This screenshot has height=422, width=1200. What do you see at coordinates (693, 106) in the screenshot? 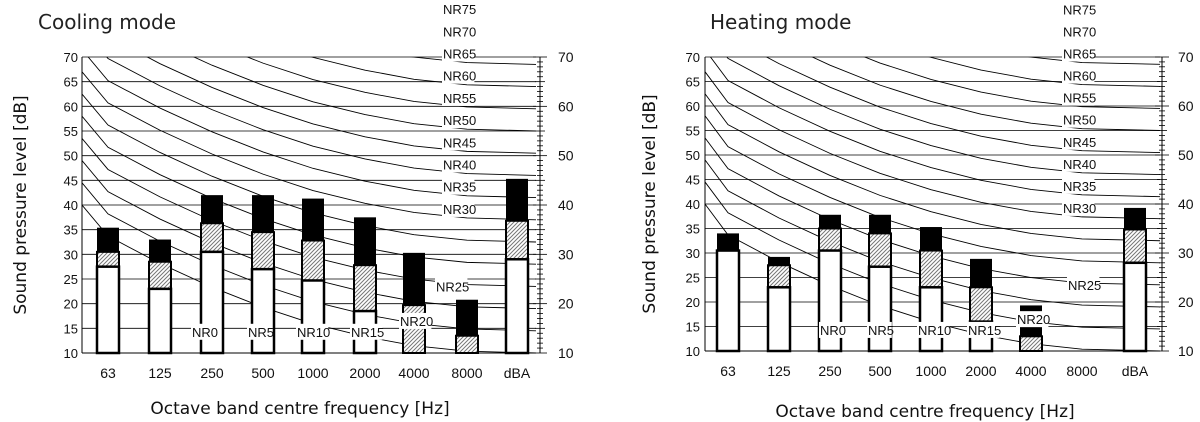
I see `y-tick-label: 60` at bounding box center [693, 106].